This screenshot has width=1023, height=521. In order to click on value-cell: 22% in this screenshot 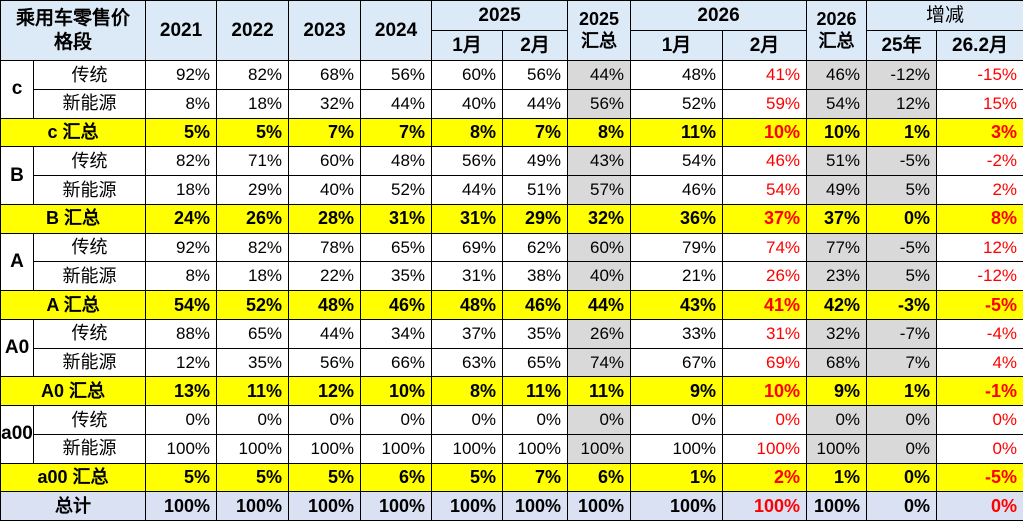, I will do `click(325, 276)`.